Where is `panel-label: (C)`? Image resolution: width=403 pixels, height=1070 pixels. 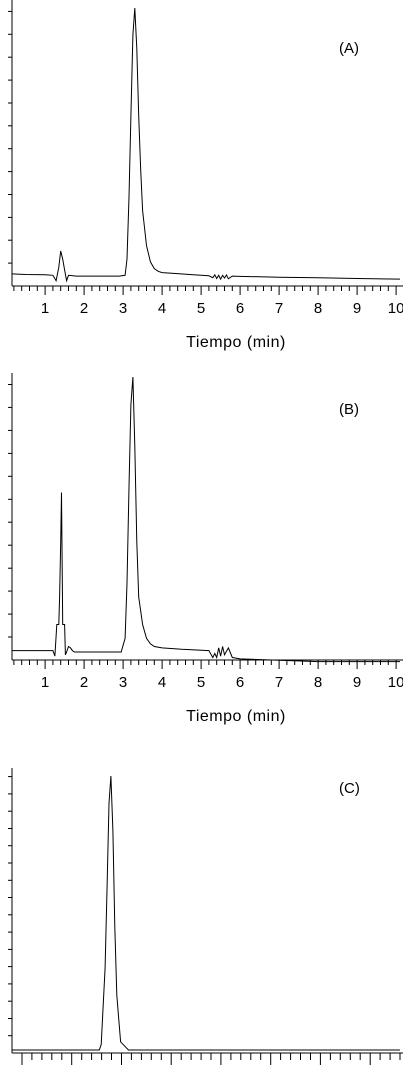 panel-label: (C) is located at coordinates (349, 788).